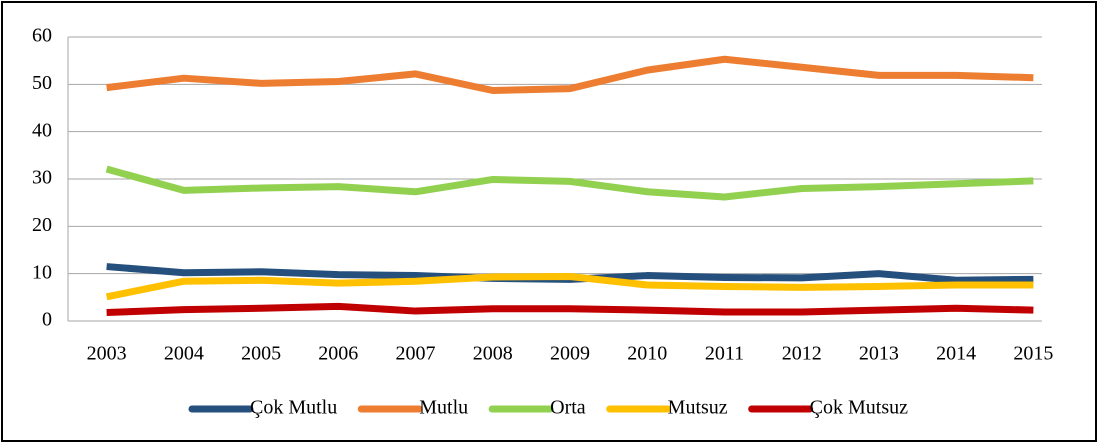 This screenshot has width=1100, height=444. What do you see at coordinates (956, 354) in the screenshot?
I see `x-tick-label: 2014` at bounding box center [956, 354].